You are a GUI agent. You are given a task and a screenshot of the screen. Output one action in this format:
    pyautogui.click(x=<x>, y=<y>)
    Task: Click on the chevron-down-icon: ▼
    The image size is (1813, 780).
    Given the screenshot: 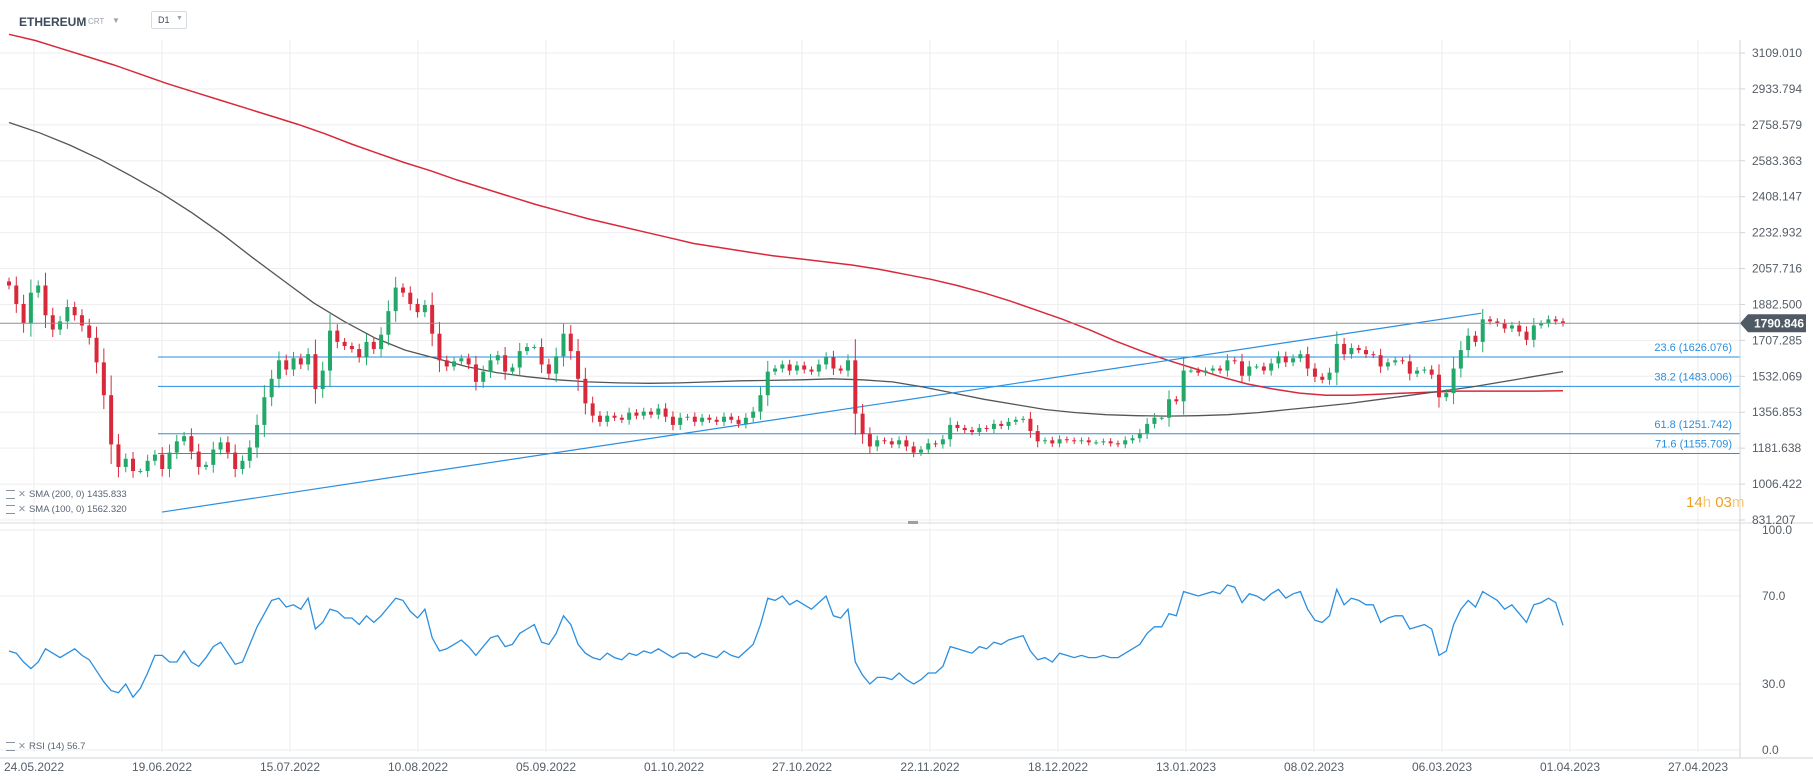 What is the action you would take?
    pyautogui.click(x=116, y=20)
    